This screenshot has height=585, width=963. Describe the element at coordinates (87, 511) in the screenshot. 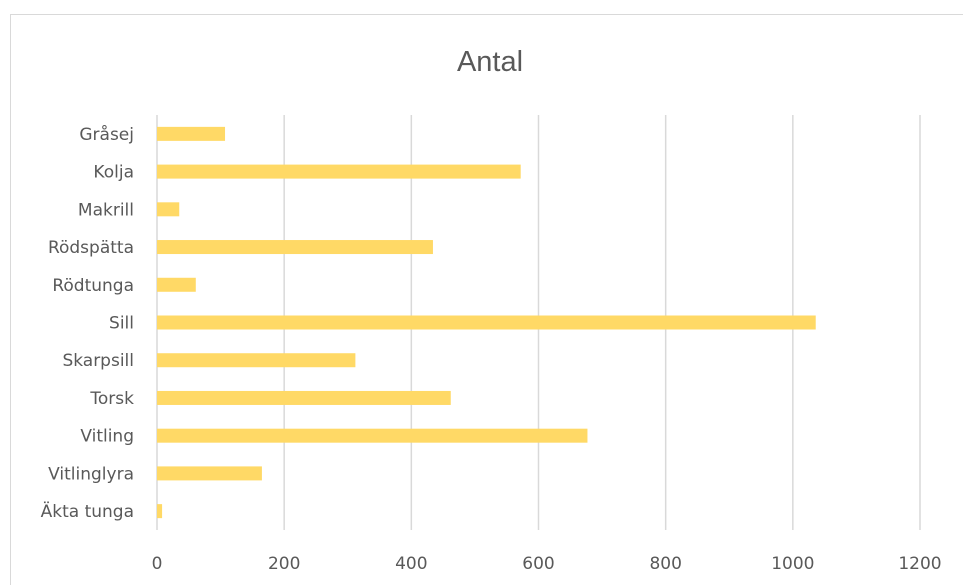

I see `category-label: Äkta tunga` at that location.